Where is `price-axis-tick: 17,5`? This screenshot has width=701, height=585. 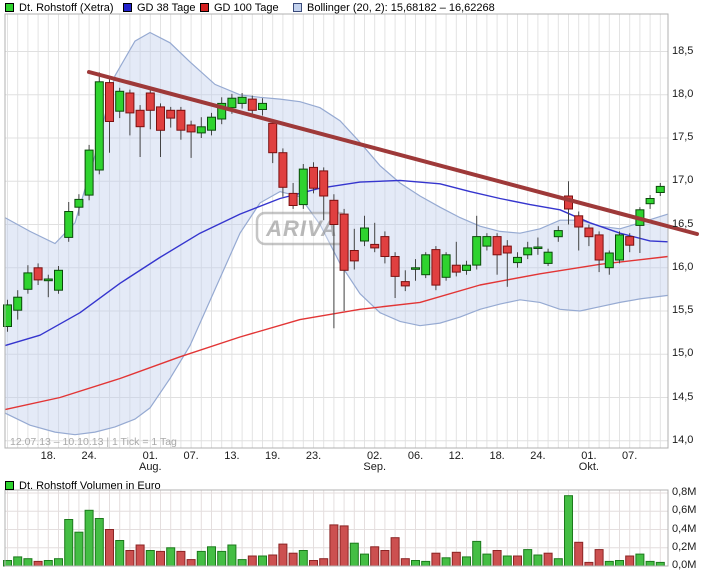 price-axis-tick: 17,5 is located at coordinates (683, 137).